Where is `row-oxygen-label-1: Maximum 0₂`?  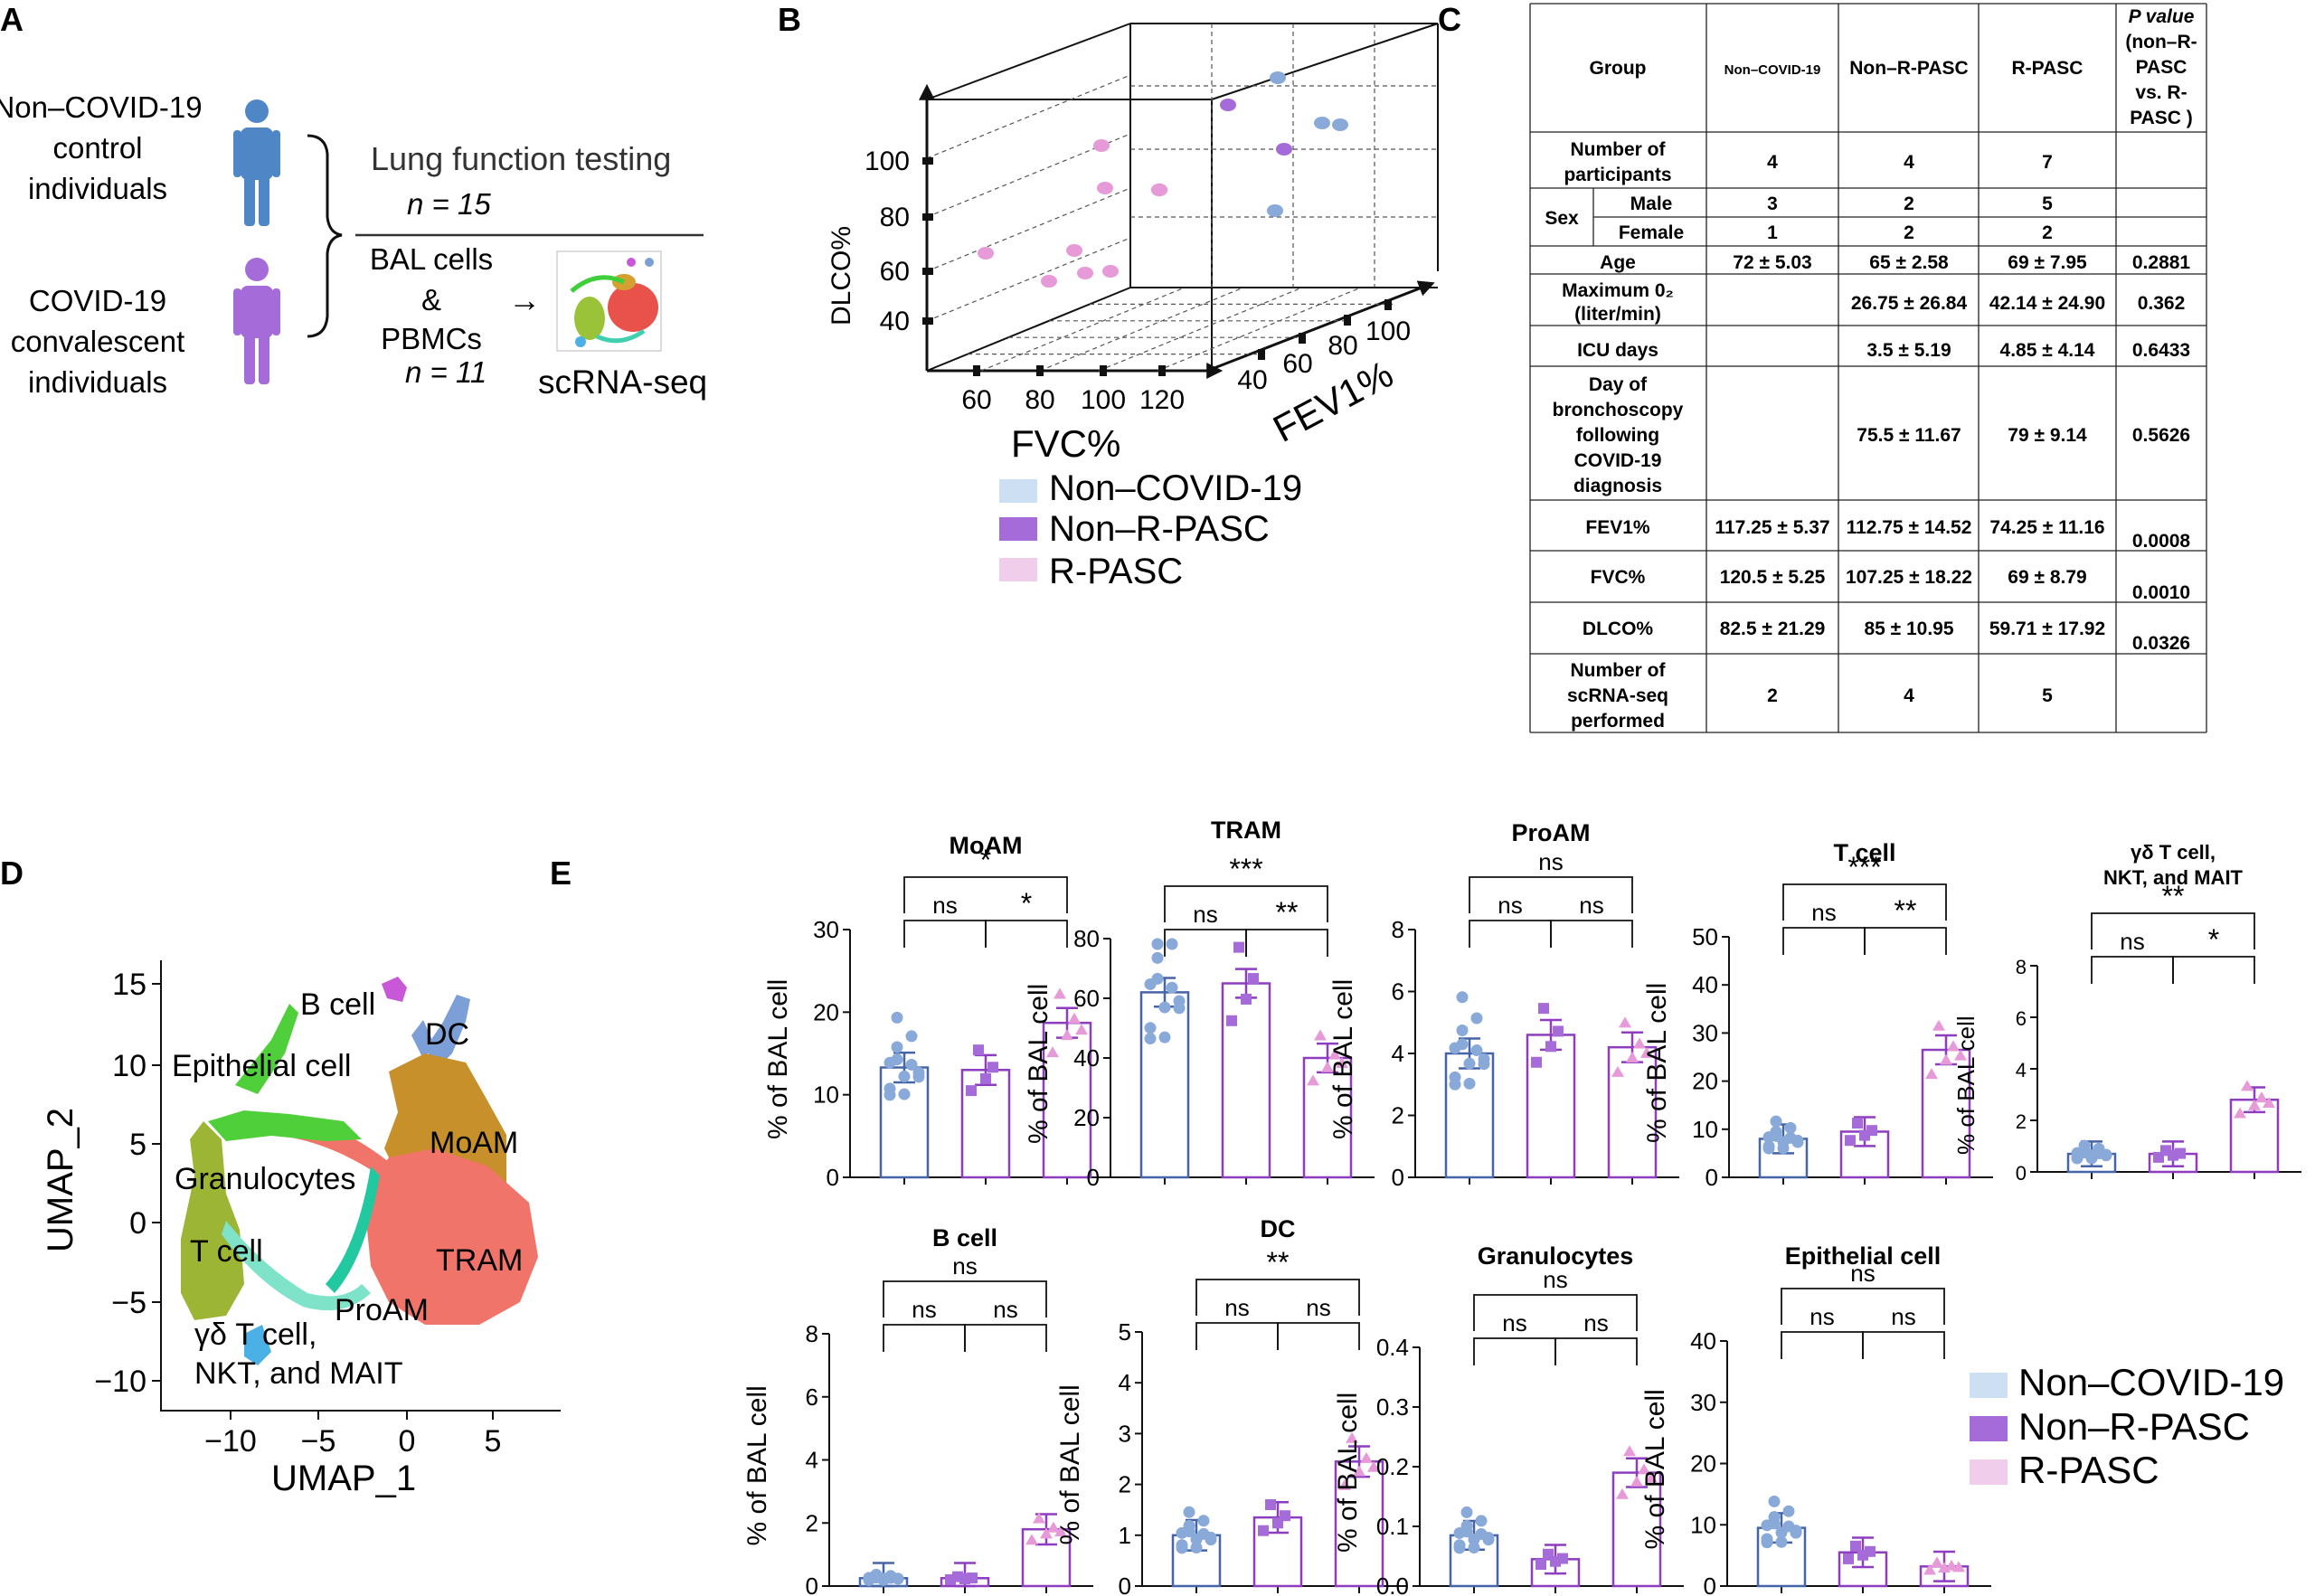 row-oxygen-label-1: Maximum 0₂ is located at coordinates (1618, 290).